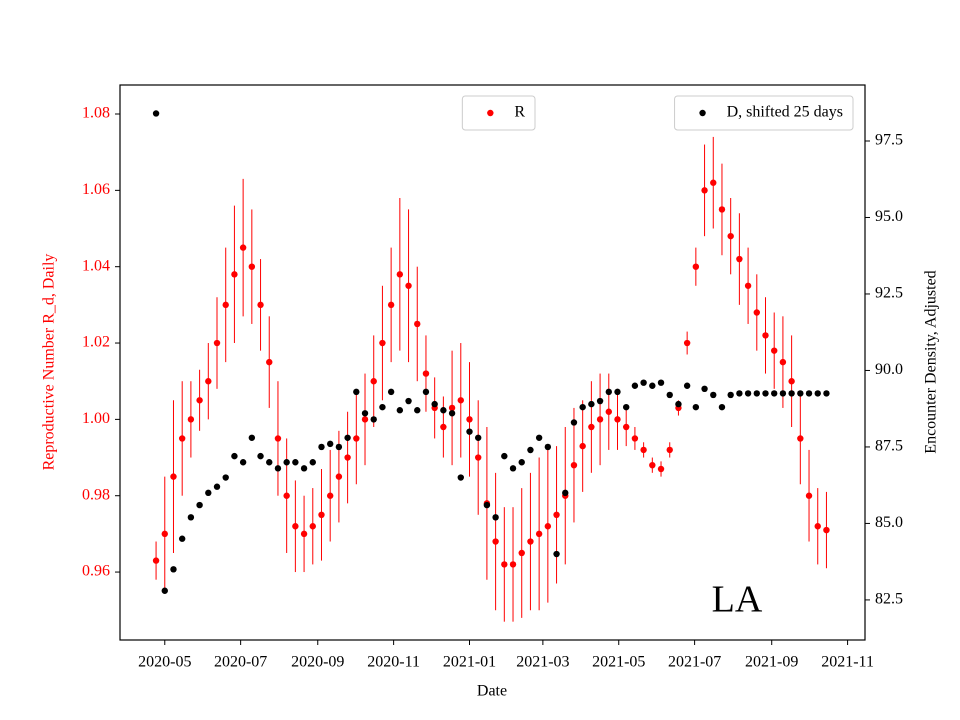 This screenshot has height=720, width=960. Describe the element at coordinates (492, 691) in the screenshot. I see `x-axis-label: Date` at that location.